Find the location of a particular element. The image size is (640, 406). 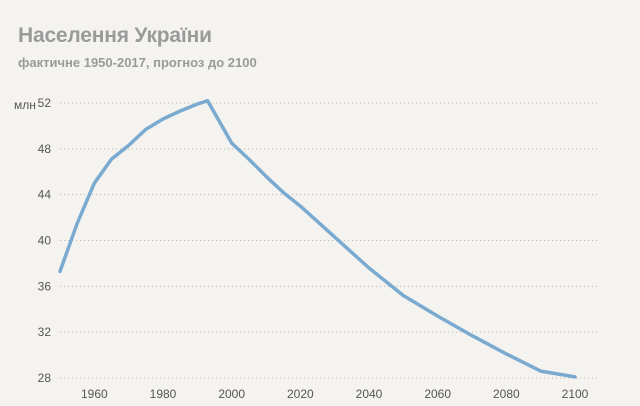

chart-title: Населення України is located at coordinates (115, 35).